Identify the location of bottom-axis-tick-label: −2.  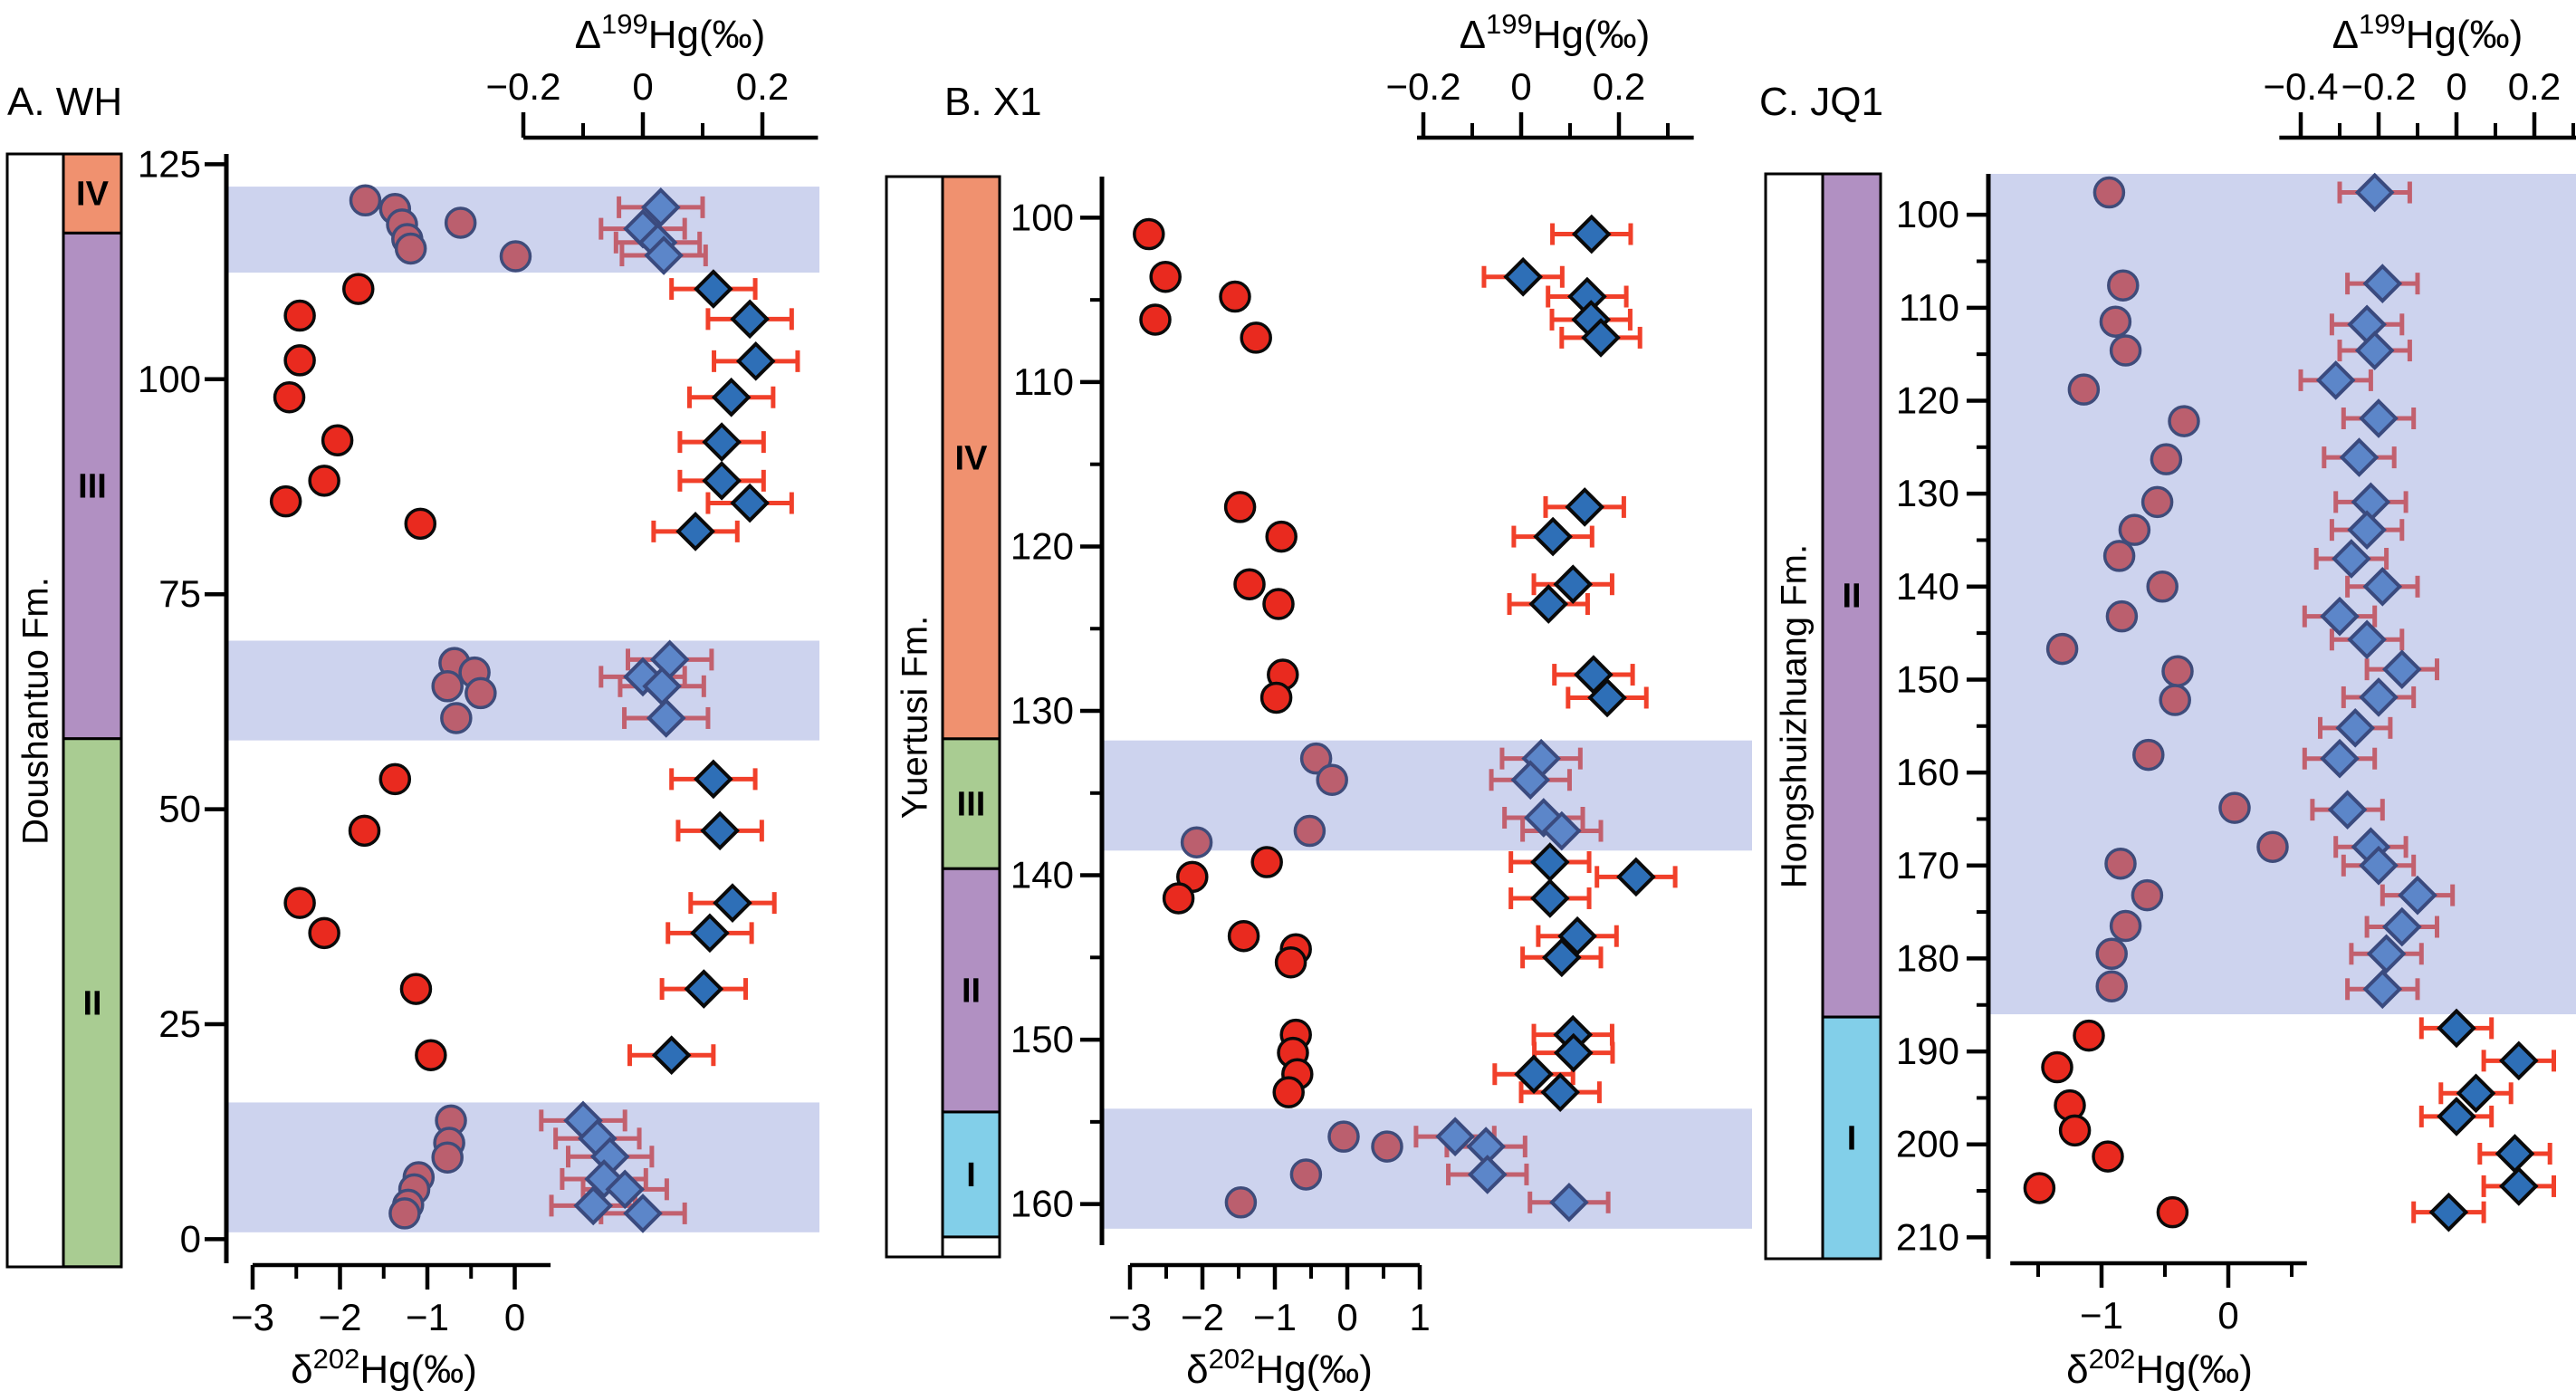
(340, 1317).